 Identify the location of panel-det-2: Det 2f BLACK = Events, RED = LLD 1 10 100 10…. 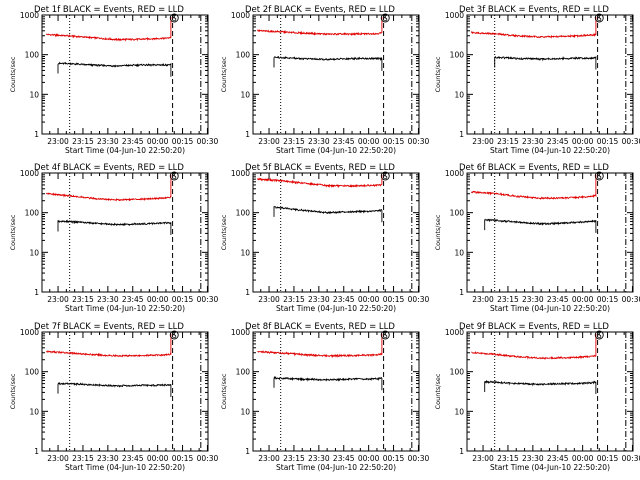
(324, 80).